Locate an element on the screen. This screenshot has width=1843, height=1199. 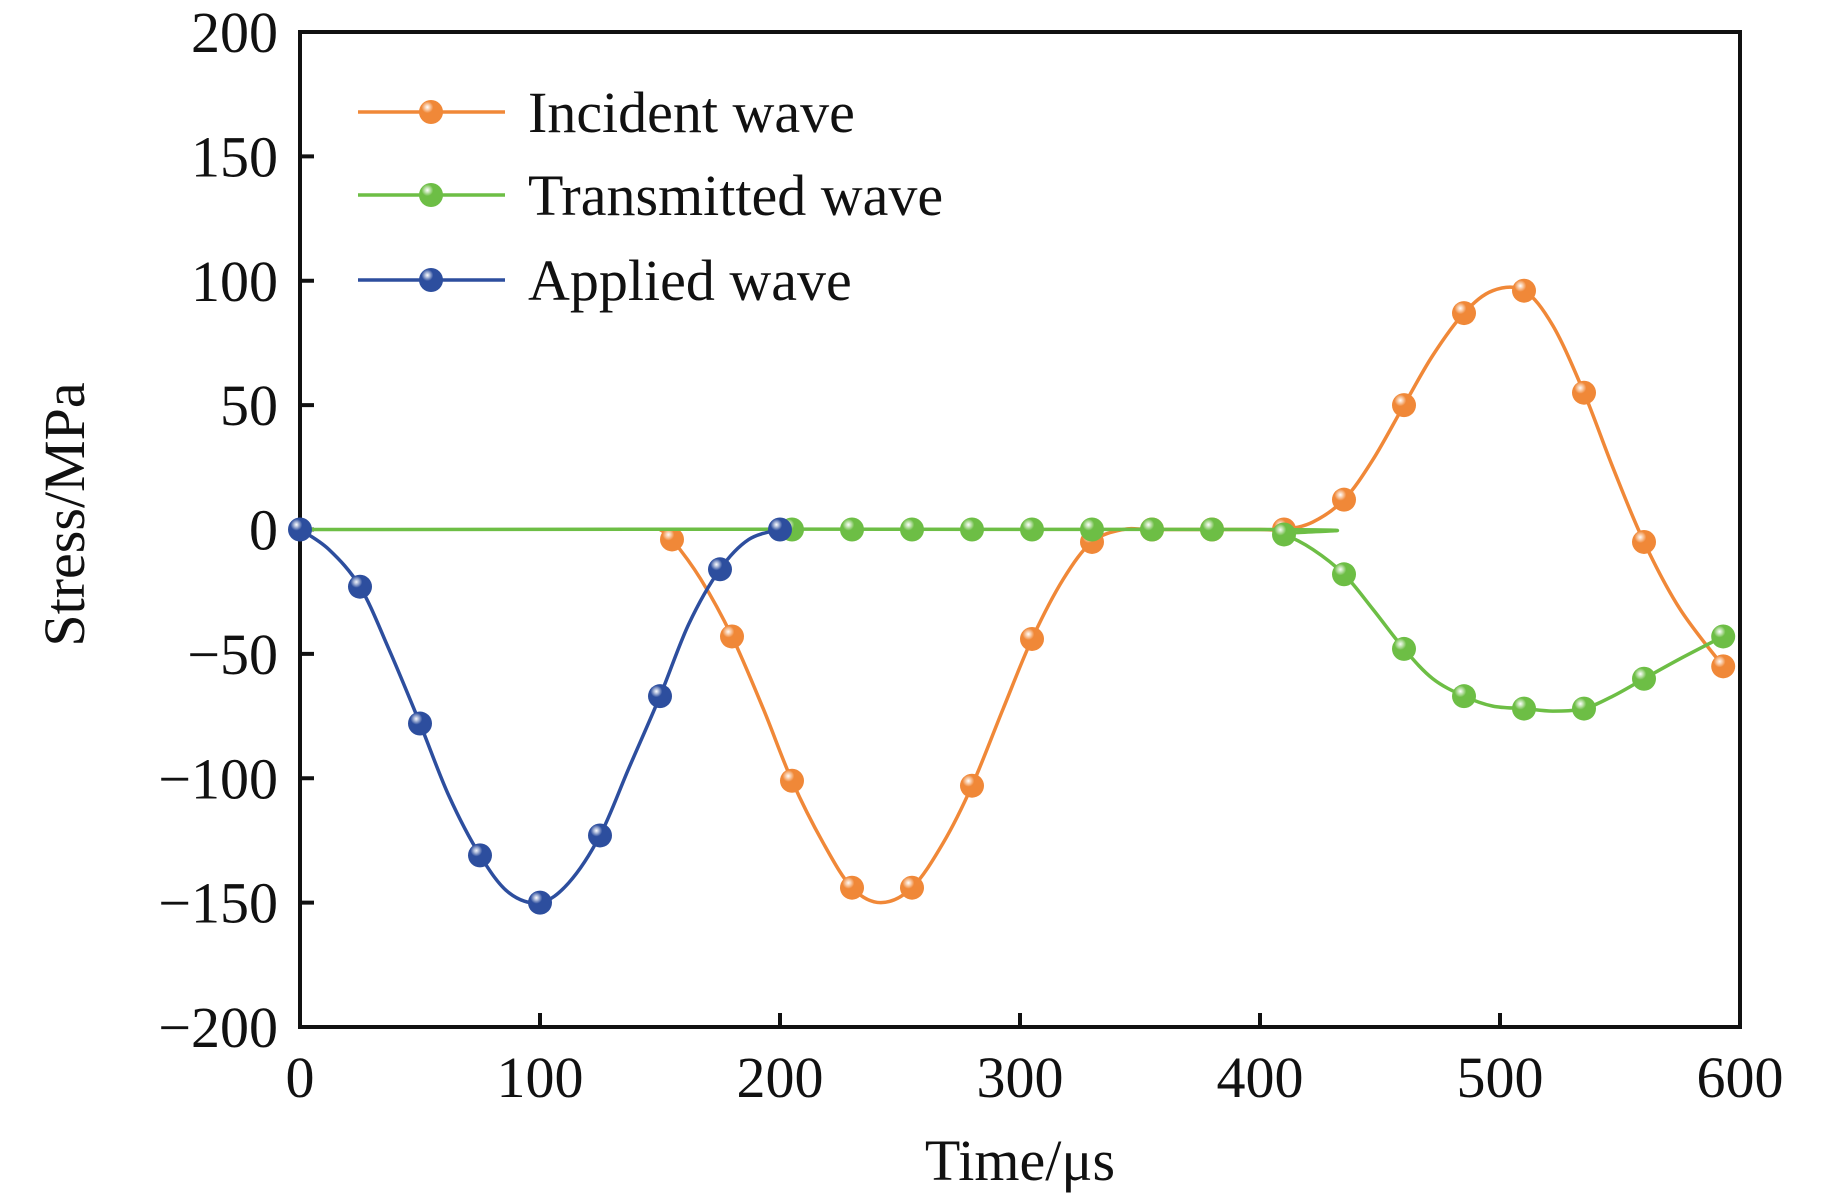
x-tick-label: 400 is located at coordinates (1260, 1077).